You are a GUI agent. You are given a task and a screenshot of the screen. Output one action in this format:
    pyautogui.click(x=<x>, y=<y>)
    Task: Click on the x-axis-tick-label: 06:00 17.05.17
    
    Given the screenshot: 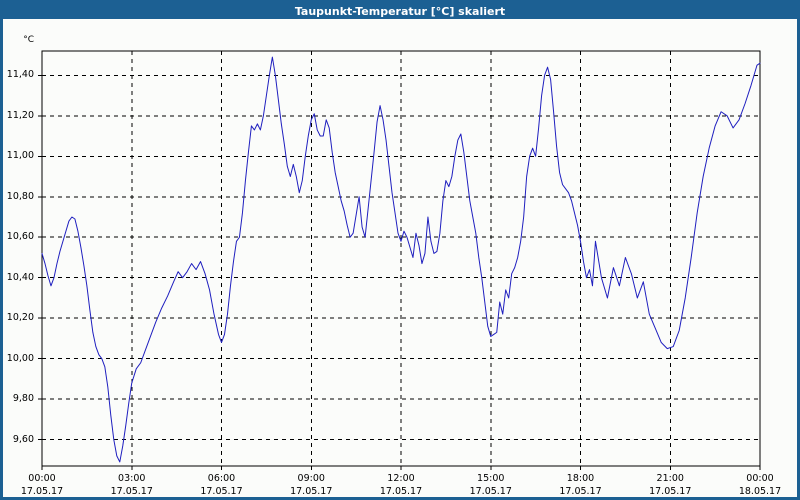 What is the action you would take?
    pyautogui.click(x=222, y=485)
    